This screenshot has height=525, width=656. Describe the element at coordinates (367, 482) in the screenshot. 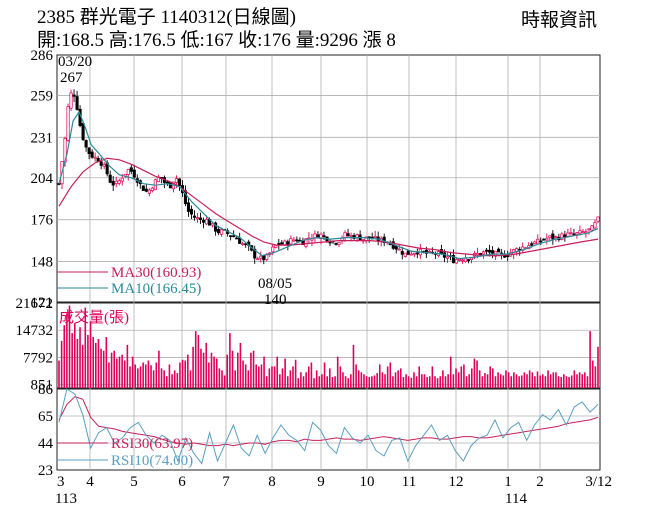

I see `x-month-label: 10` at that location.